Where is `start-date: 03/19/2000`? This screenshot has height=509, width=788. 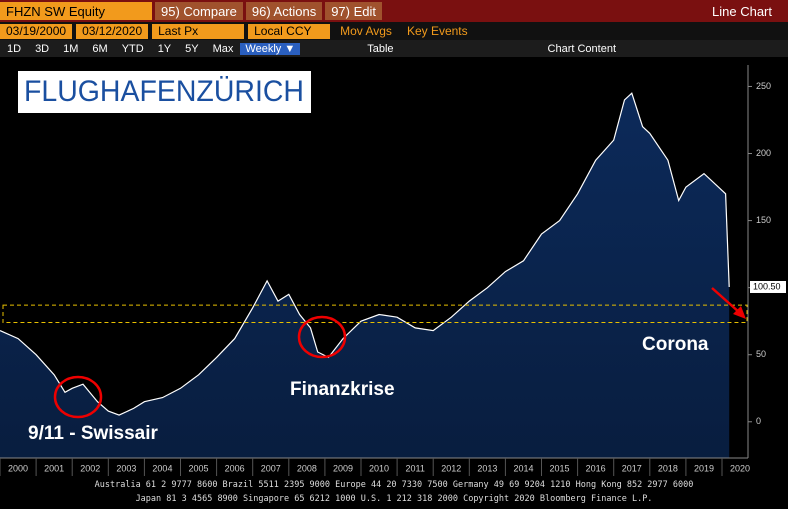
start-date: 03/19/2000 is located at coordinates (36, 31).